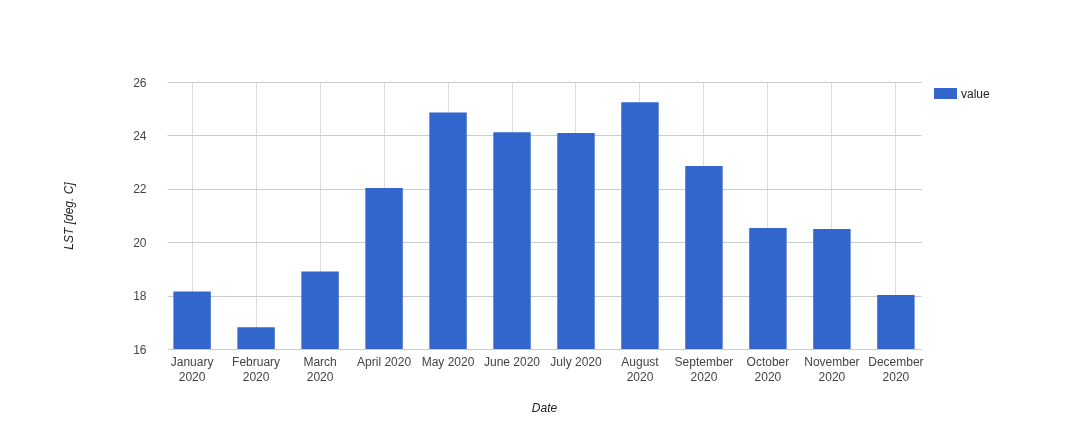 Image resolution: width=1080 pixels, height=432 pixels. I want to click on y-tick-label: 20, so click(140, 242).